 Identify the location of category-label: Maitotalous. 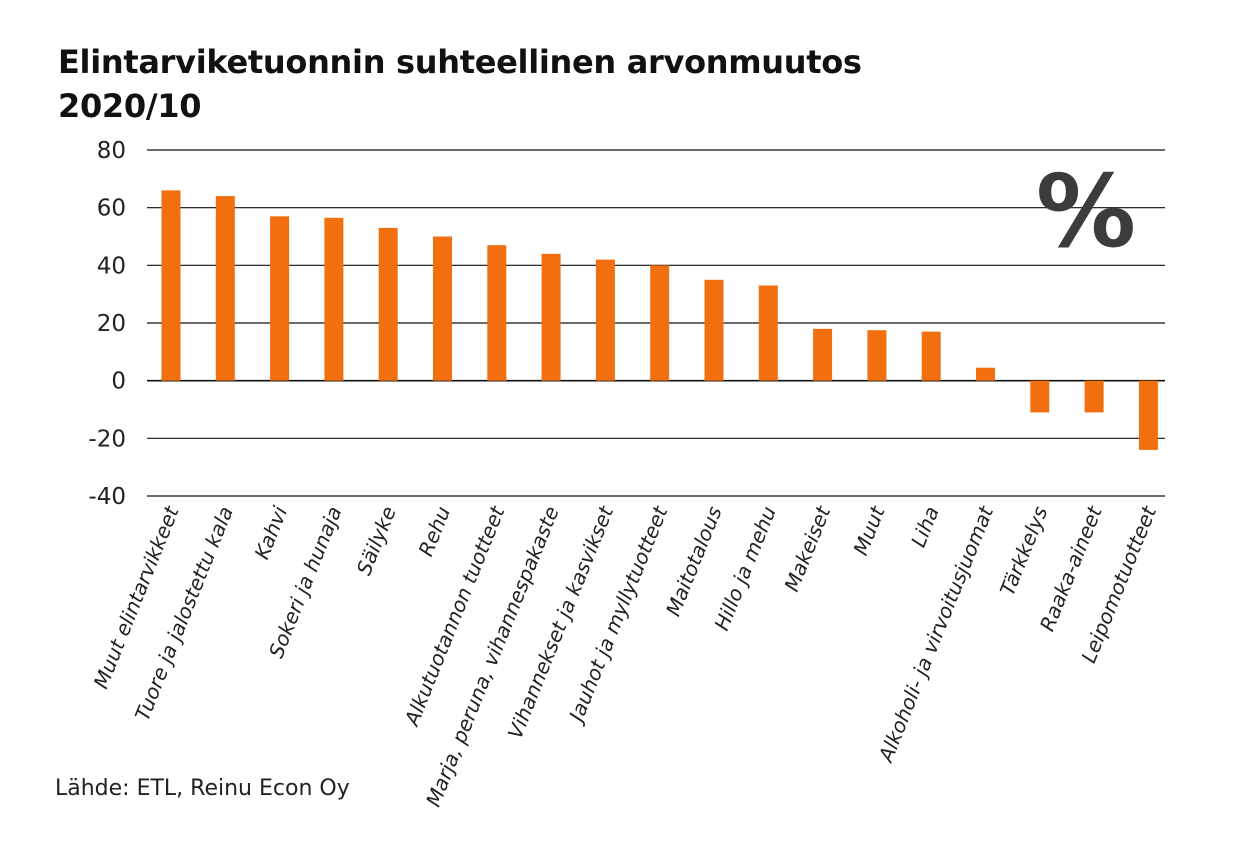
(694, 561).